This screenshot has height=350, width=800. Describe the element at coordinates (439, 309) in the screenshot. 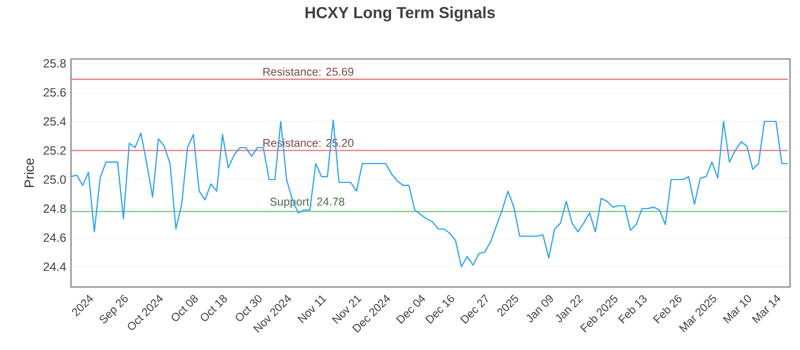

I see `x-tick-label: Dec 16` at that location.